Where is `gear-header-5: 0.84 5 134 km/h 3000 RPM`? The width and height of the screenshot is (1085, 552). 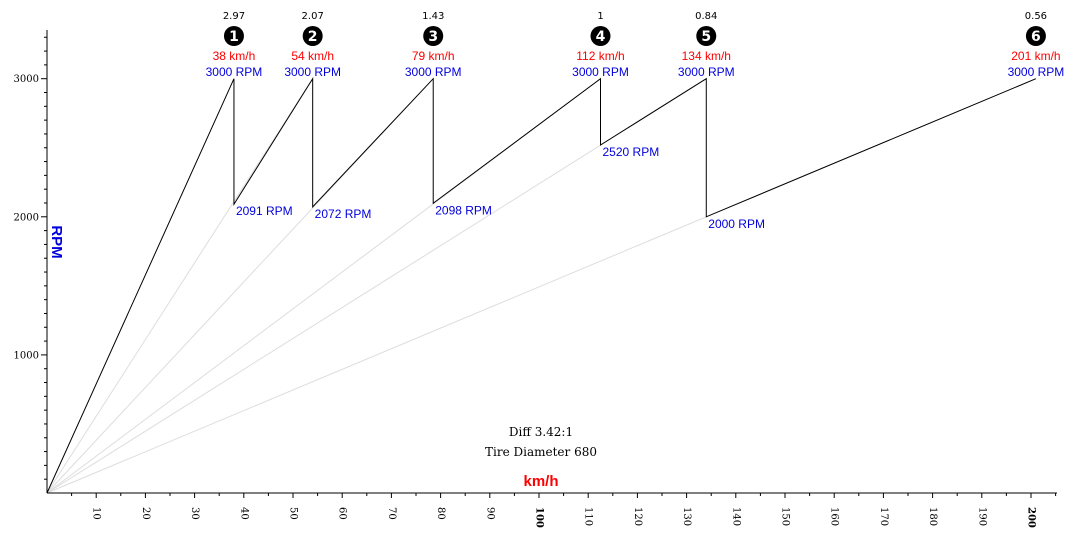
gear-header-5: 0.84 5 134 km/h 3000 RPM is located at coordinates (706, 45).